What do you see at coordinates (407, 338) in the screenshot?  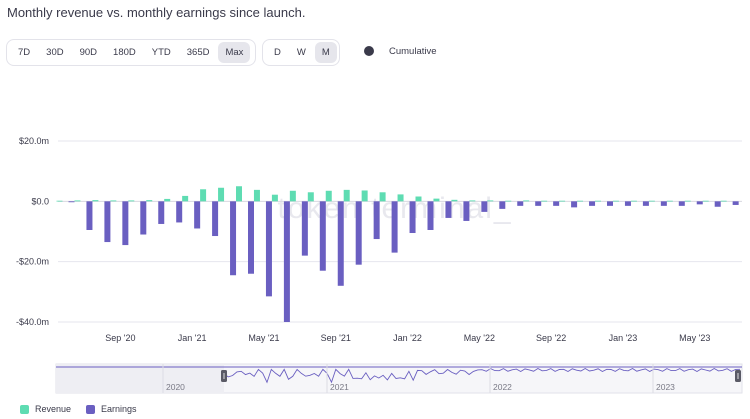 I see `x-tick-label: Jan '22` at bounding box center [407, 338].